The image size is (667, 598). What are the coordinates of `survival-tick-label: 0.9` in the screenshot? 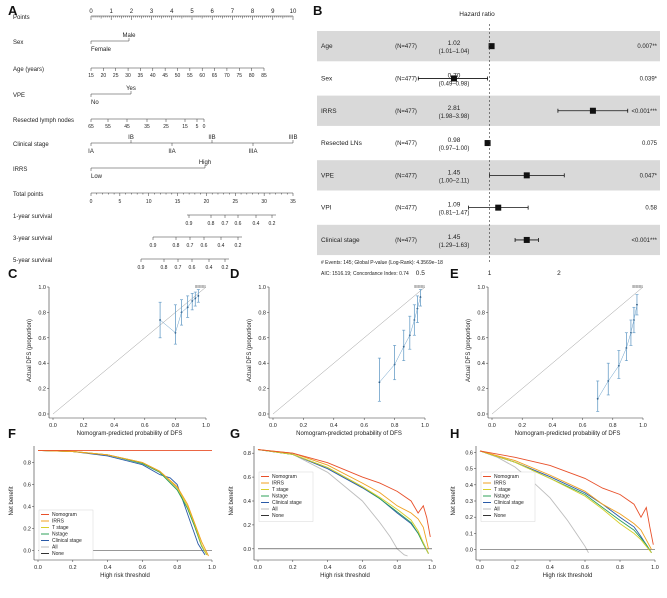 It's located at (189, 224).